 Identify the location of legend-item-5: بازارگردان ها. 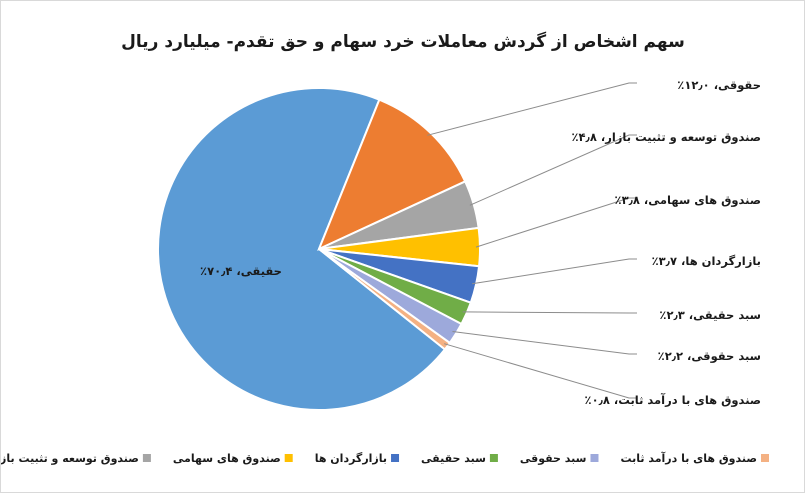
(357, 458).